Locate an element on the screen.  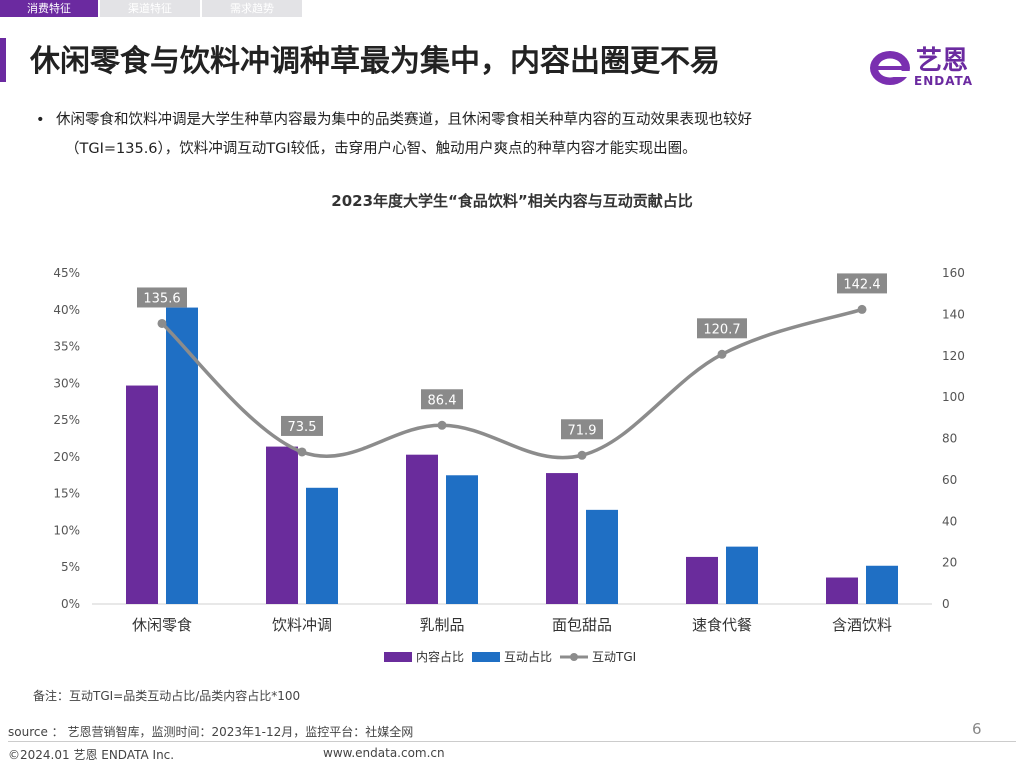
tab-channel-features: 渠道特征 is located at coordinates (150, 8).